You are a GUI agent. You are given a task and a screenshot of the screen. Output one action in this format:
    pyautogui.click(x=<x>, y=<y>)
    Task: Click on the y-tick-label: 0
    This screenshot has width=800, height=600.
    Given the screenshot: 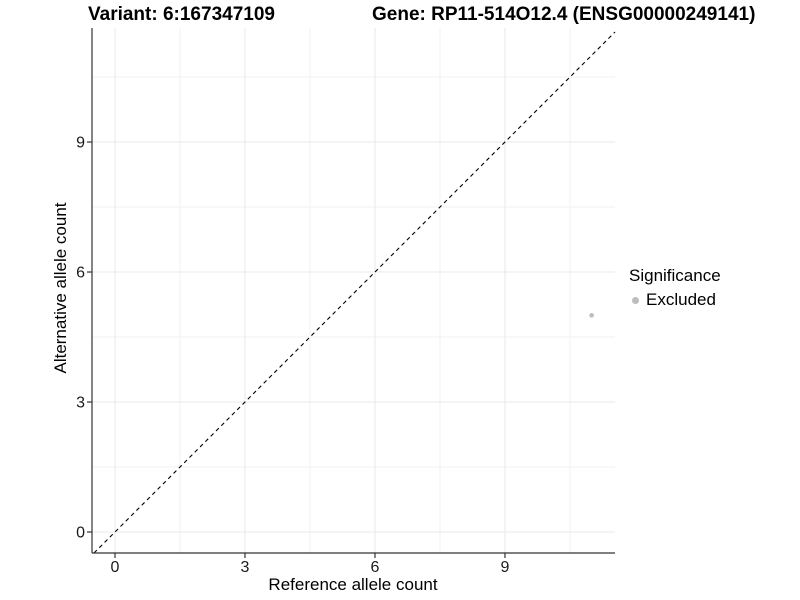 What is the action you would take?
    pyautogui.click(x=80, y=533)
    